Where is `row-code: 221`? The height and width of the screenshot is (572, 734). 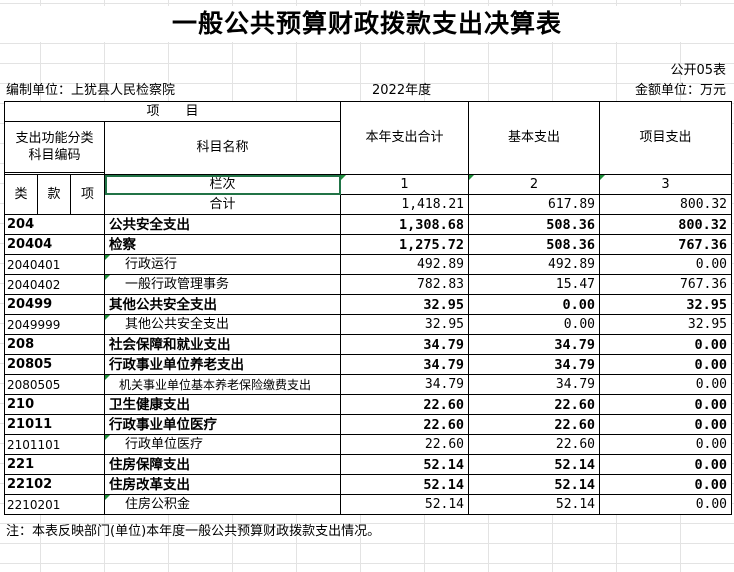
row-code: 221 is located at coordinates (54, 464).